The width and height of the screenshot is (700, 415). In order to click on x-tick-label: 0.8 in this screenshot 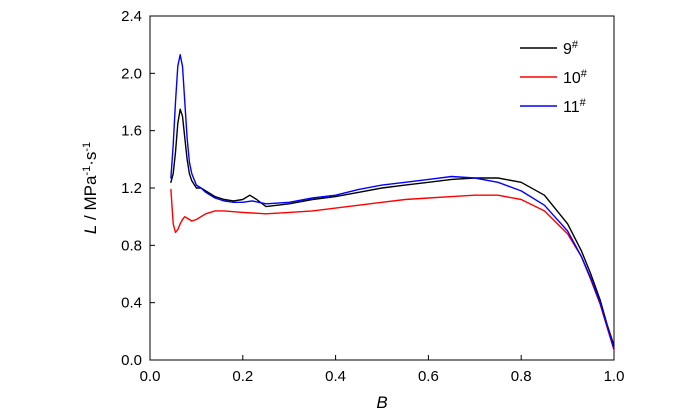, I will do `click(521, 376)`.